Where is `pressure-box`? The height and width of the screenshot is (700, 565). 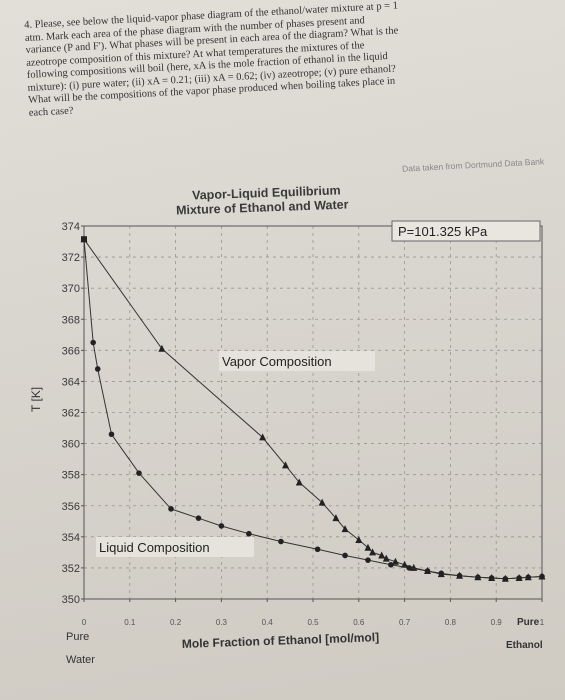 pressure-box is located at coordinates (466, 231).